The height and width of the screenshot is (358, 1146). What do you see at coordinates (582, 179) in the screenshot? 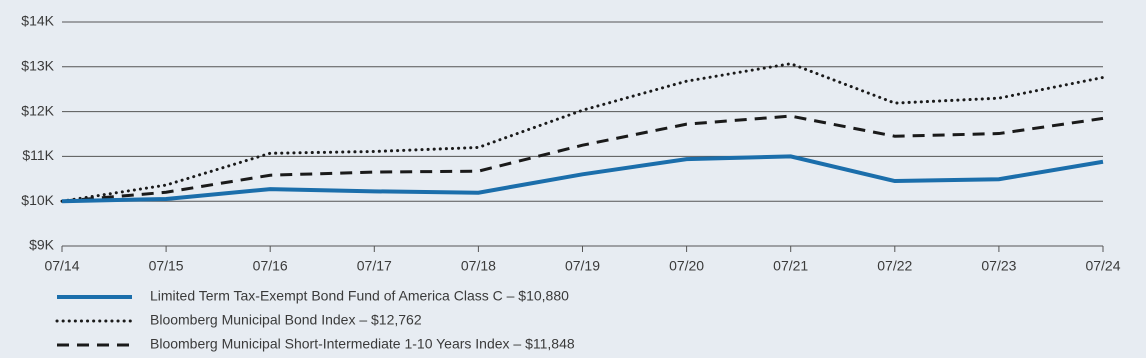
I see `series-line` at bounding box center [582, 179].